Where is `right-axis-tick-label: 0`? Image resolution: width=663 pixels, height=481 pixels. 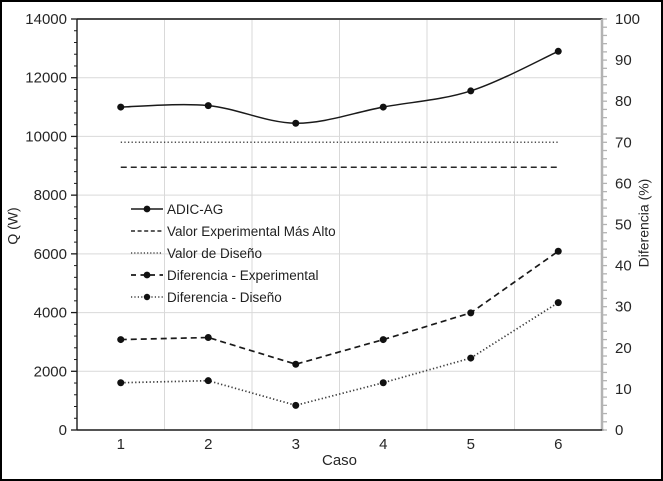 right-axis-tick-label: 0 is located at coordinates (619, 430).